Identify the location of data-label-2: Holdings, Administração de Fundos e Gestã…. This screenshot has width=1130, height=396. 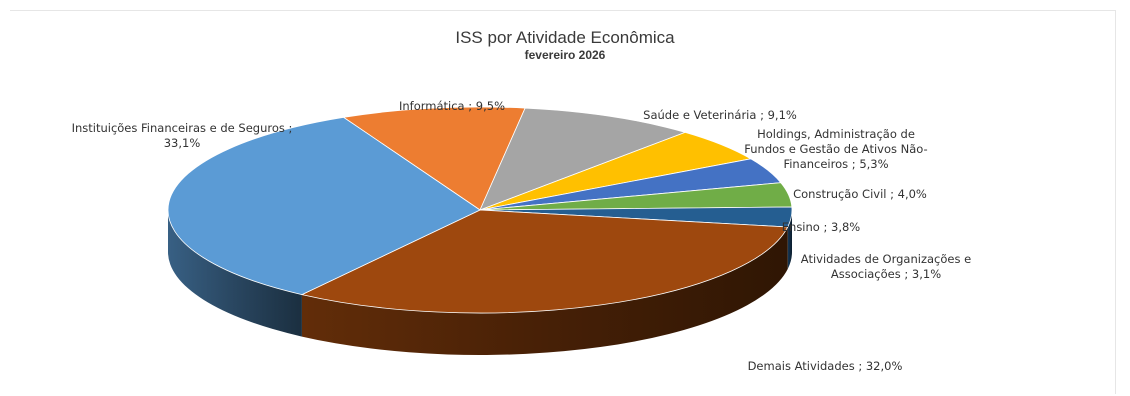
(835, 149).